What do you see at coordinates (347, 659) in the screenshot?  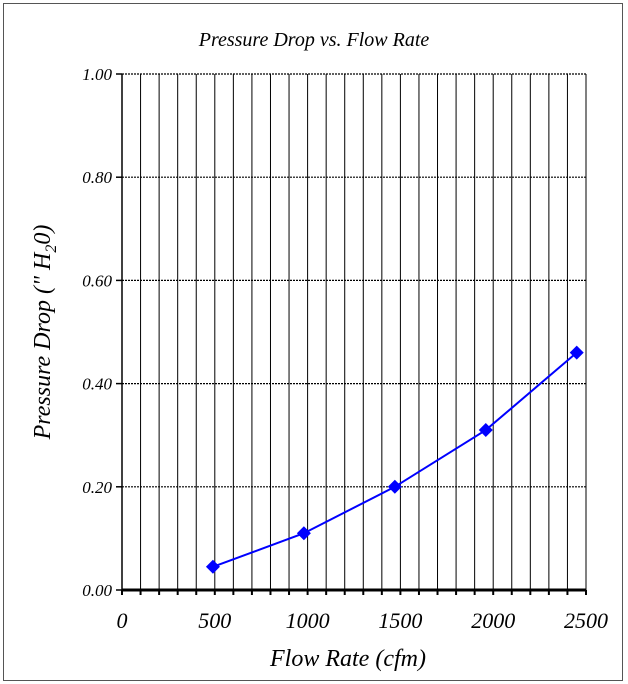 I see `x-axis-label: Flow Rate (cfm)` at bounding box center [347, 659].